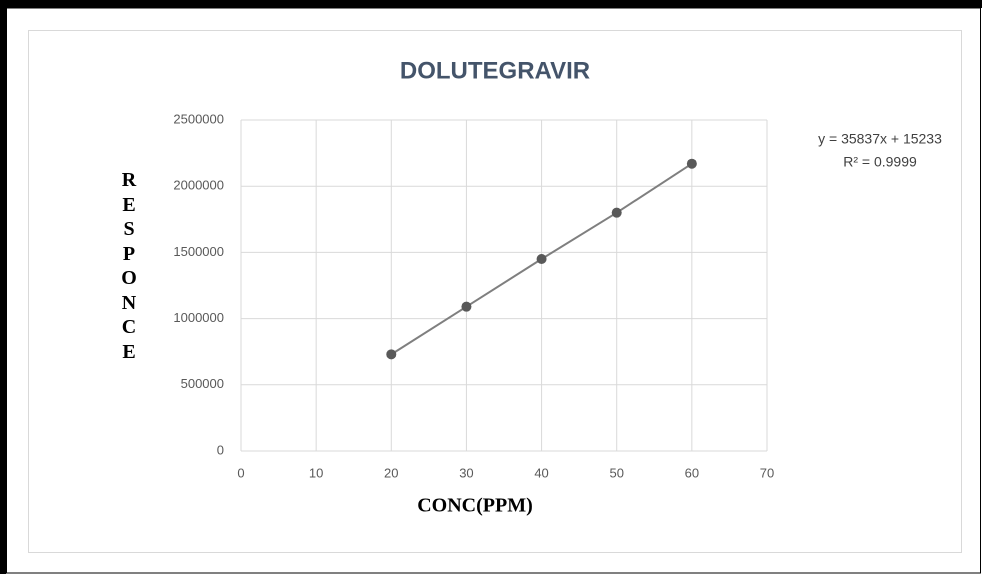  Describe the element at coordinates (198, 317) in the screenshot. I see `y-tick-label: 1000000` at that location.